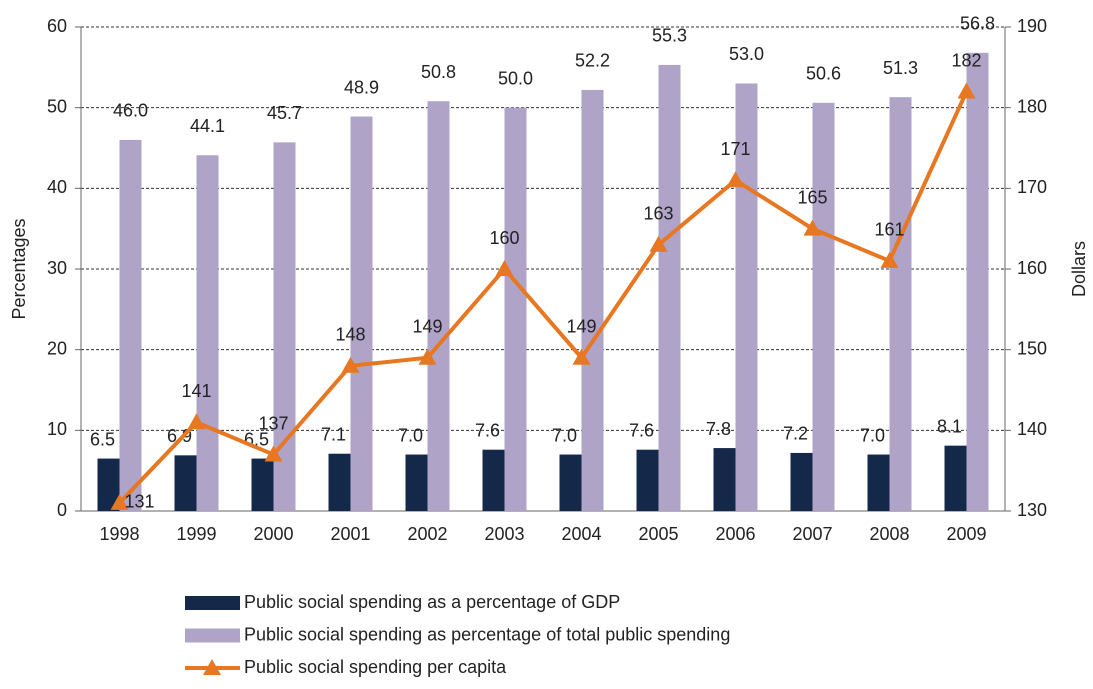 The width and height of the screenshot is (1093, 689). Describe the element at coordinates (19, 268) in the screenshot. I see `y-axis-label: Percentages` at that location.